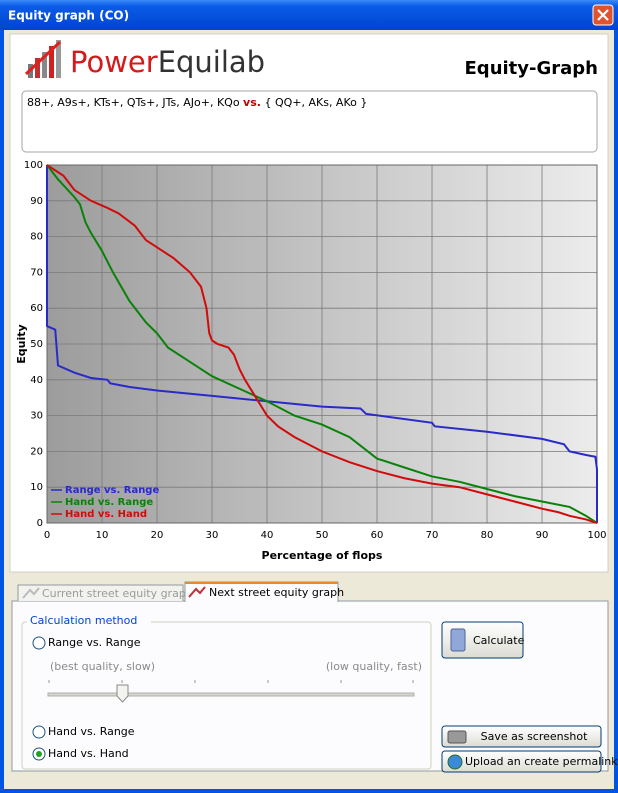 This screenshot has width=618, height=793. What do you see at coordinates (83, 620) in the screenshot?
I see `group-title: Calculation method` at bounding box center [83, 620].